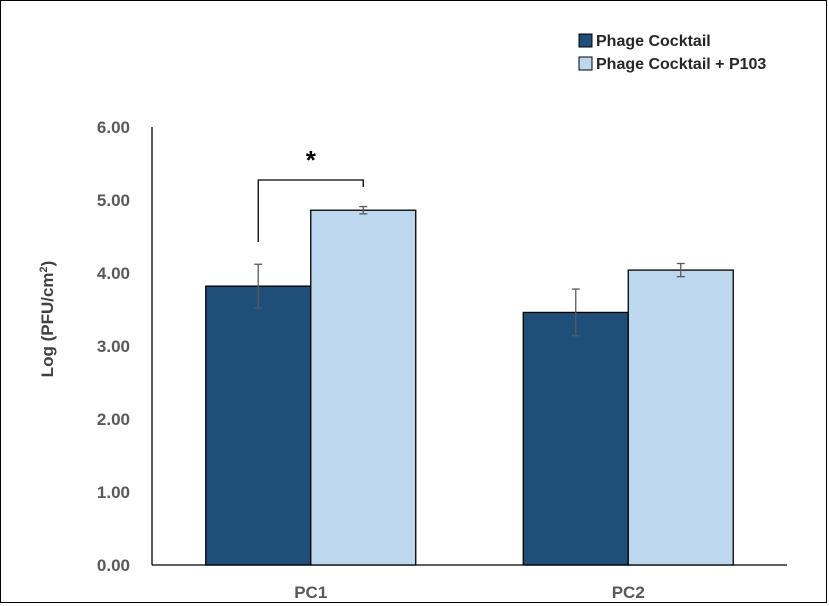 This screenshot has width=829, height=606. Describe the element at coordinates (310, 592) in the screenshot. I see `x-tick-label-pc1: PC1` at that location.